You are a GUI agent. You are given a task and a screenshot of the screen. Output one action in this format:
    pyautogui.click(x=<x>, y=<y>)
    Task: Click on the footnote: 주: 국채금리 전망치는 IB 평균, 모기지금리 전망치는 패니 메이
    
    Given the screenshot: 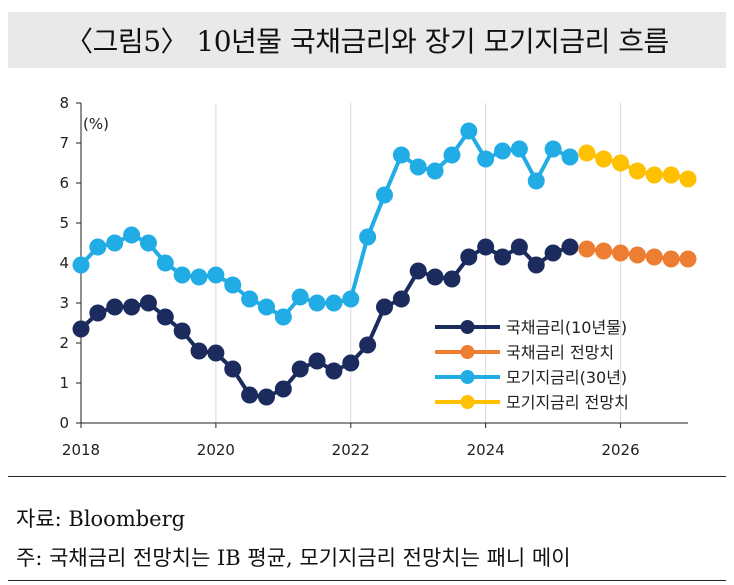 What is the action you would take?
    pyautogui.click(x=293, y=558)
    